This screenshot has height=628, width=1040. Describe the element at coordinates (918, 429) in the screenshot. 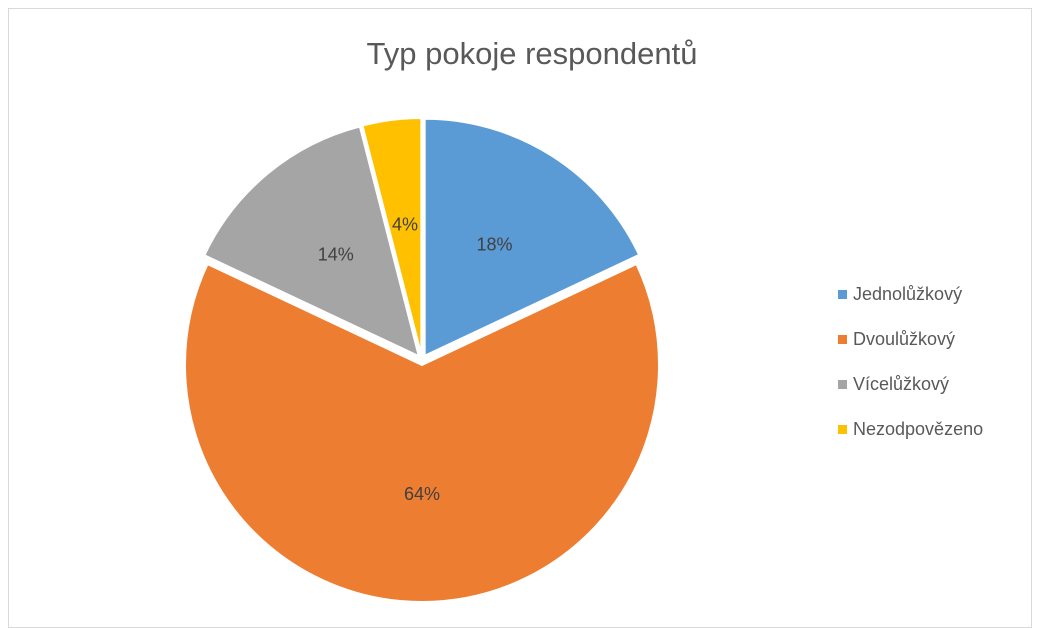

I see `legend-label: Nezodpovězeno` at that location.